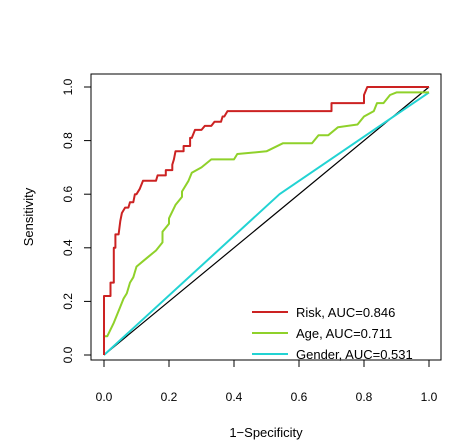  I want to click on y-tick-label: 0.2, so click(68, 301).